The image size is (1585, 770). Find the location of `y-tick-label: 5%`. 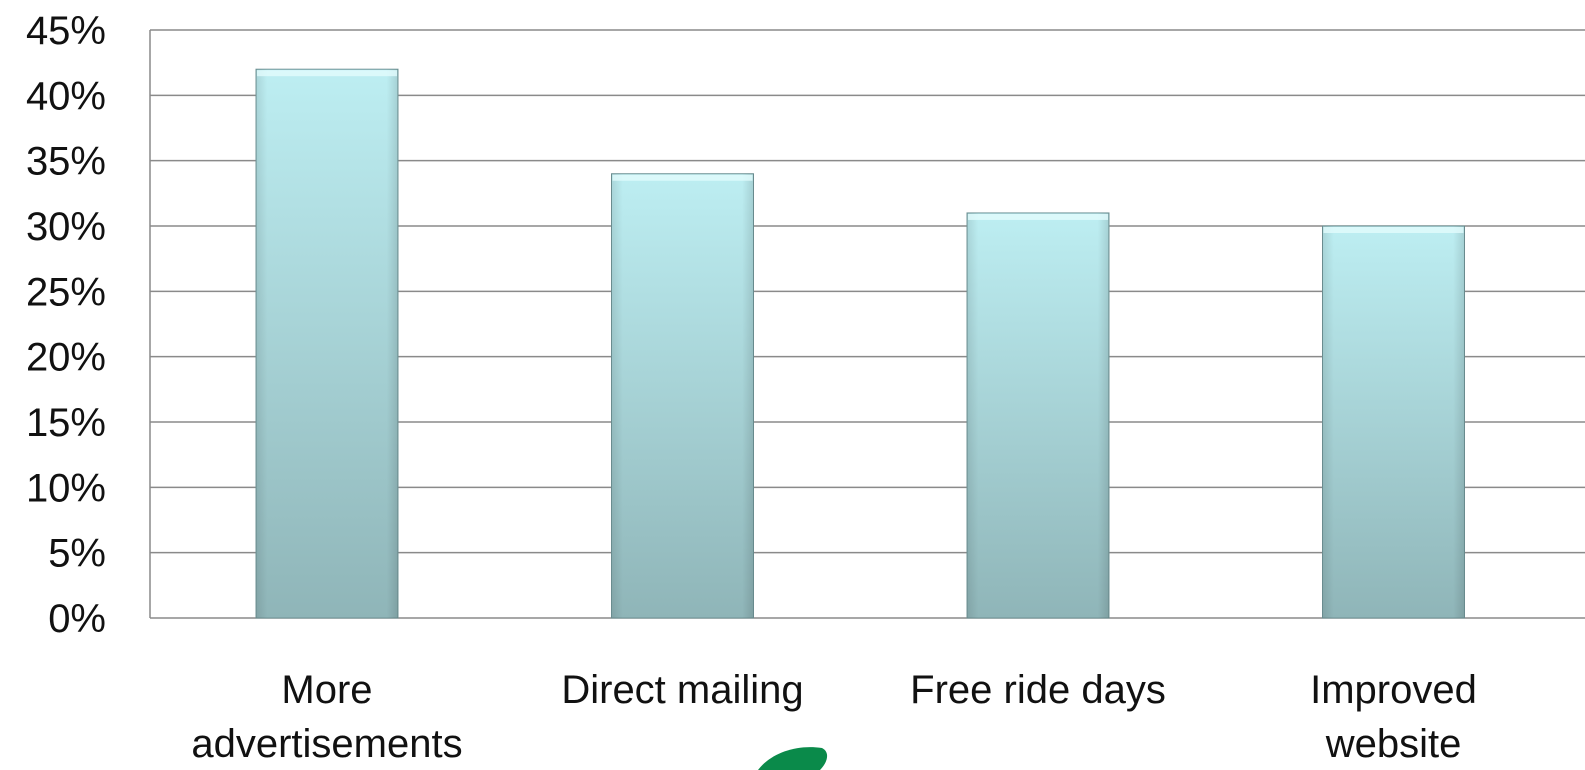

y-tick-label: 5% is located at coordinates (77, 554).